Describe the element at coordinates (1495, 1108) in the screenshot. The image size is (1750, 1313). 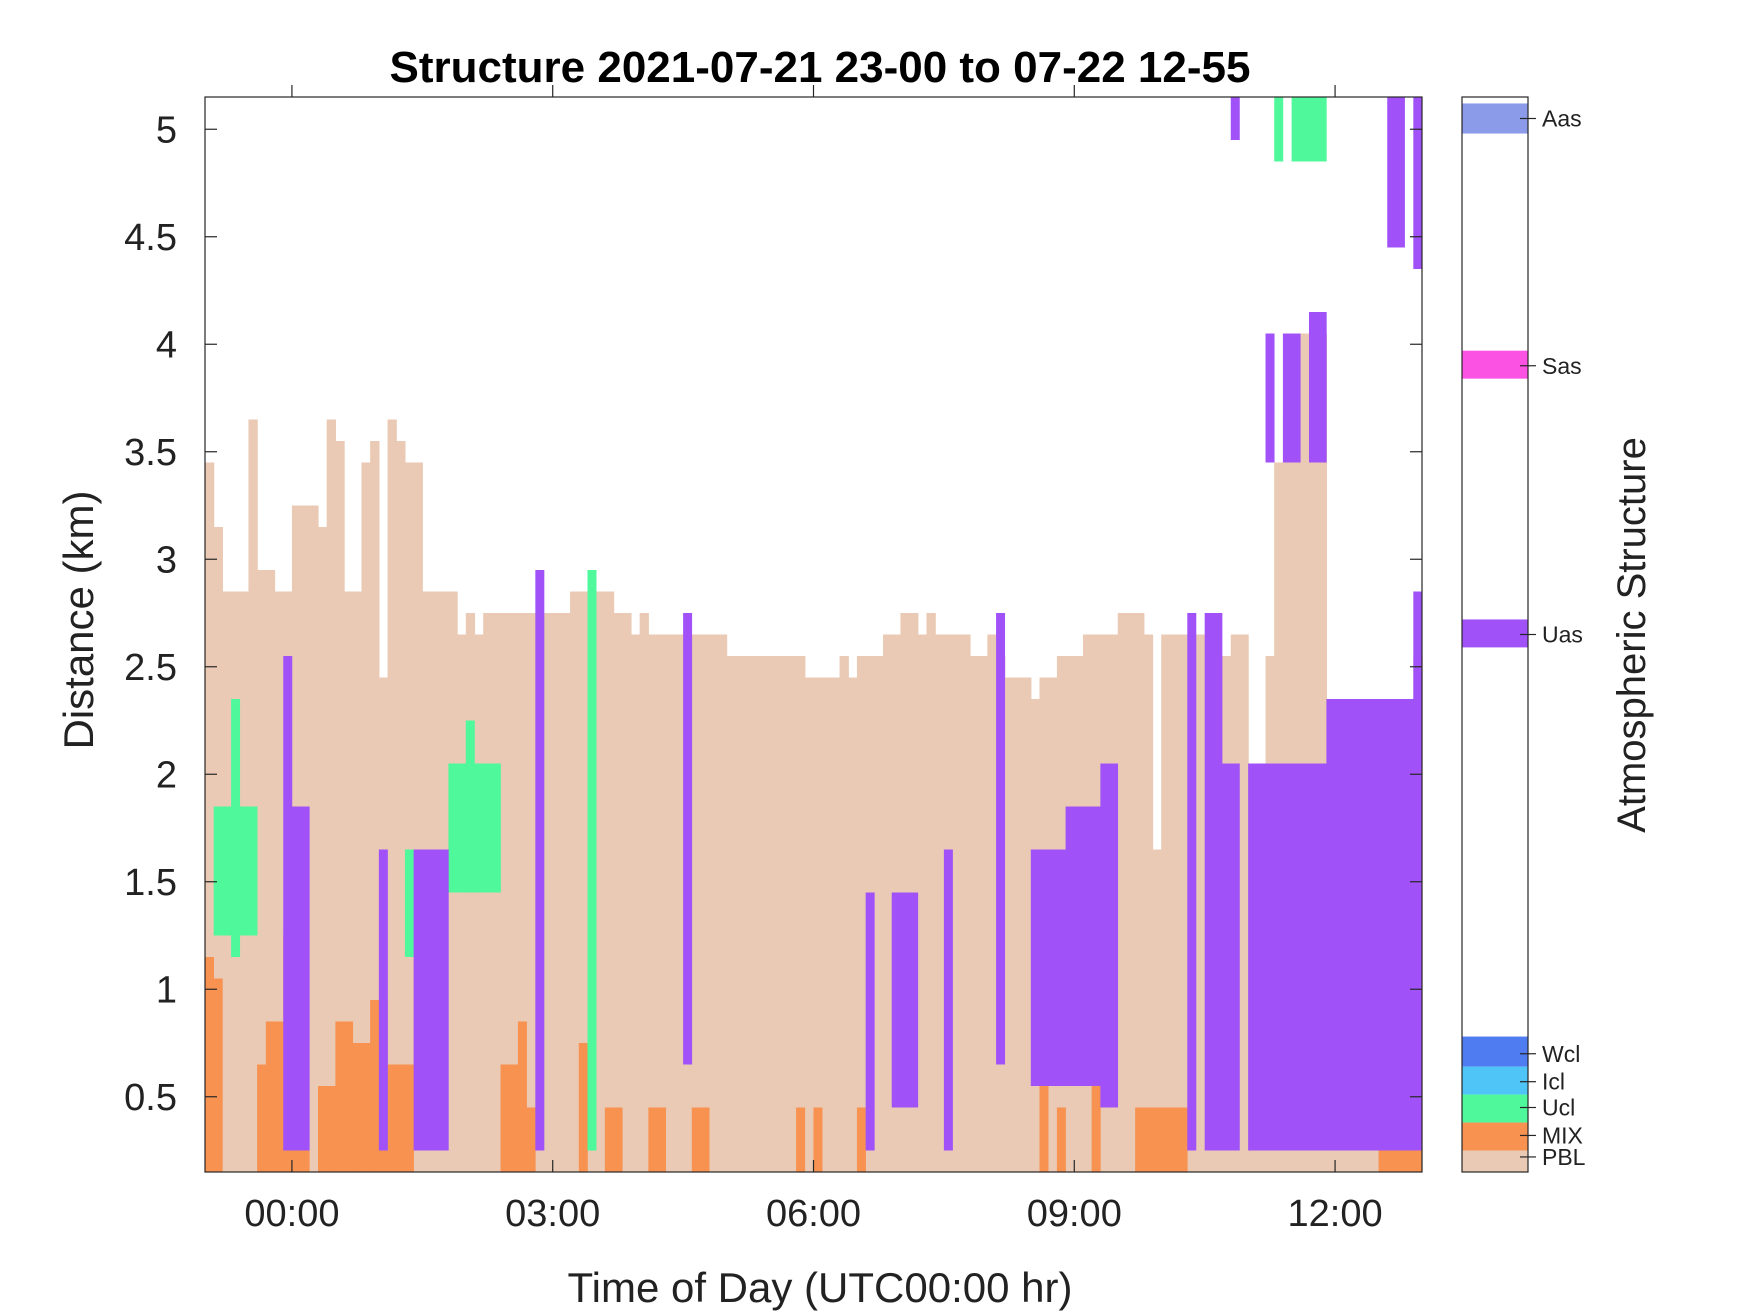
I see `colorbar-band-ucl` at that location.